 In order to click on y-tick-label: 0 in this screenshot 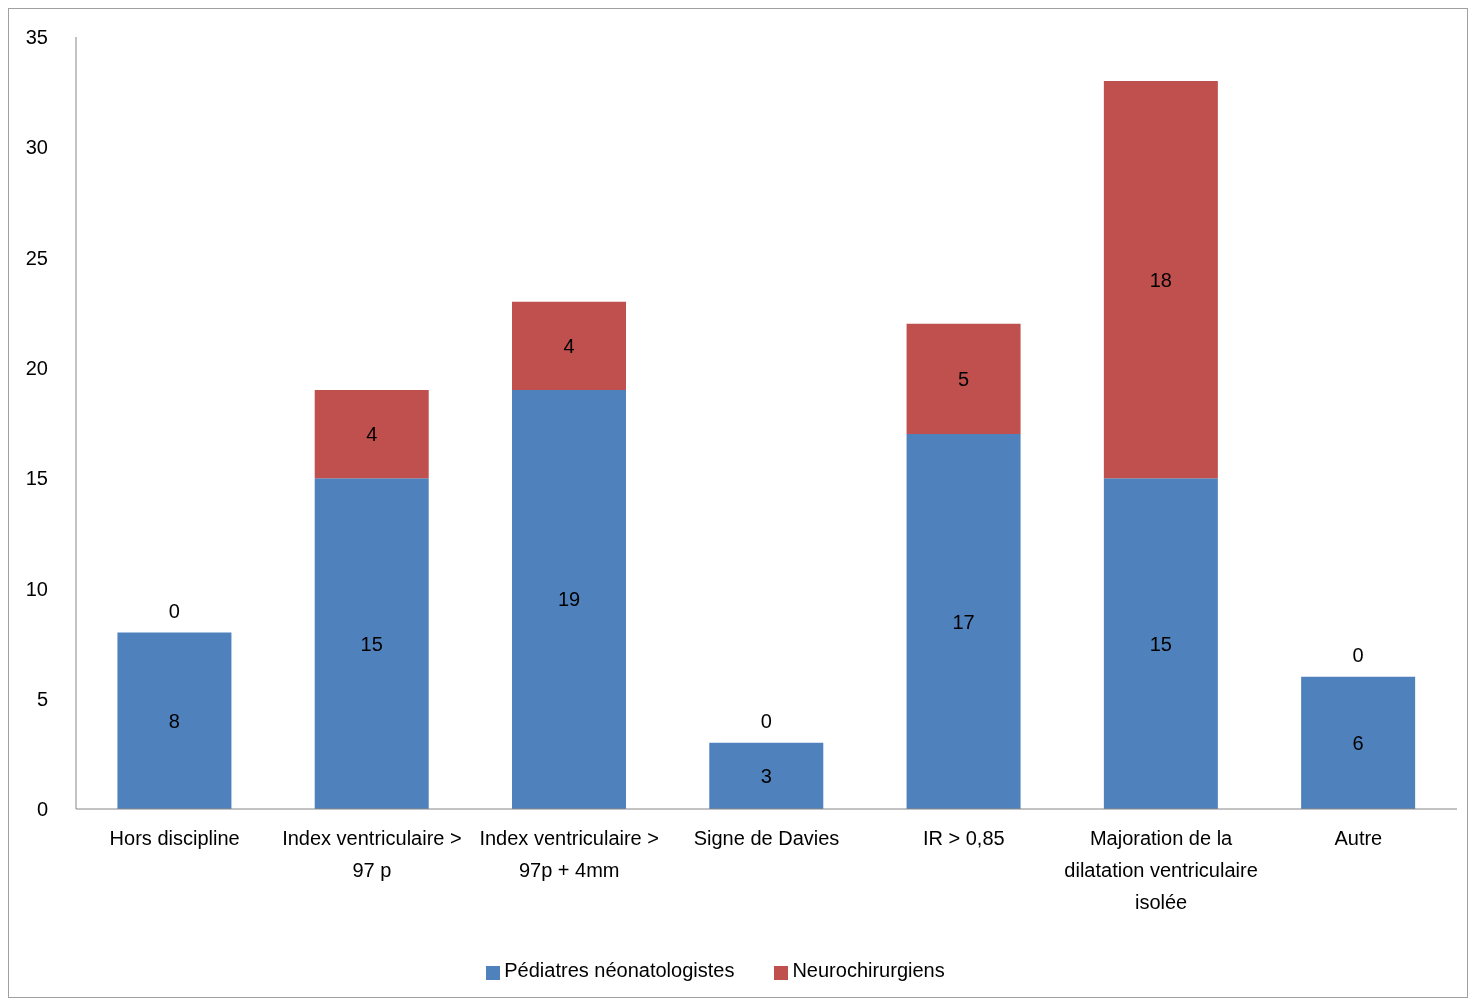, I will do `click(42, 809)`.